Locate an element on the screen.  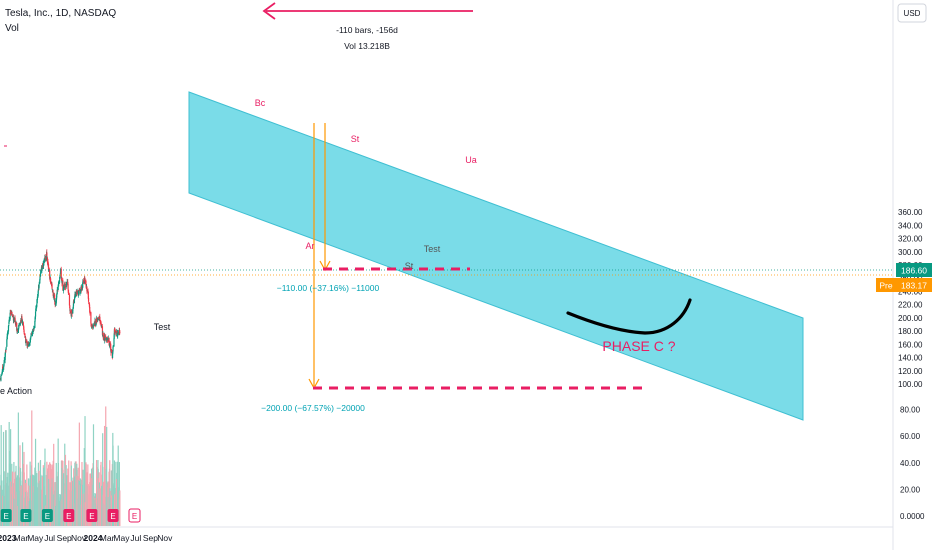
time-tick: Sep is located at coordinates (150, 538).